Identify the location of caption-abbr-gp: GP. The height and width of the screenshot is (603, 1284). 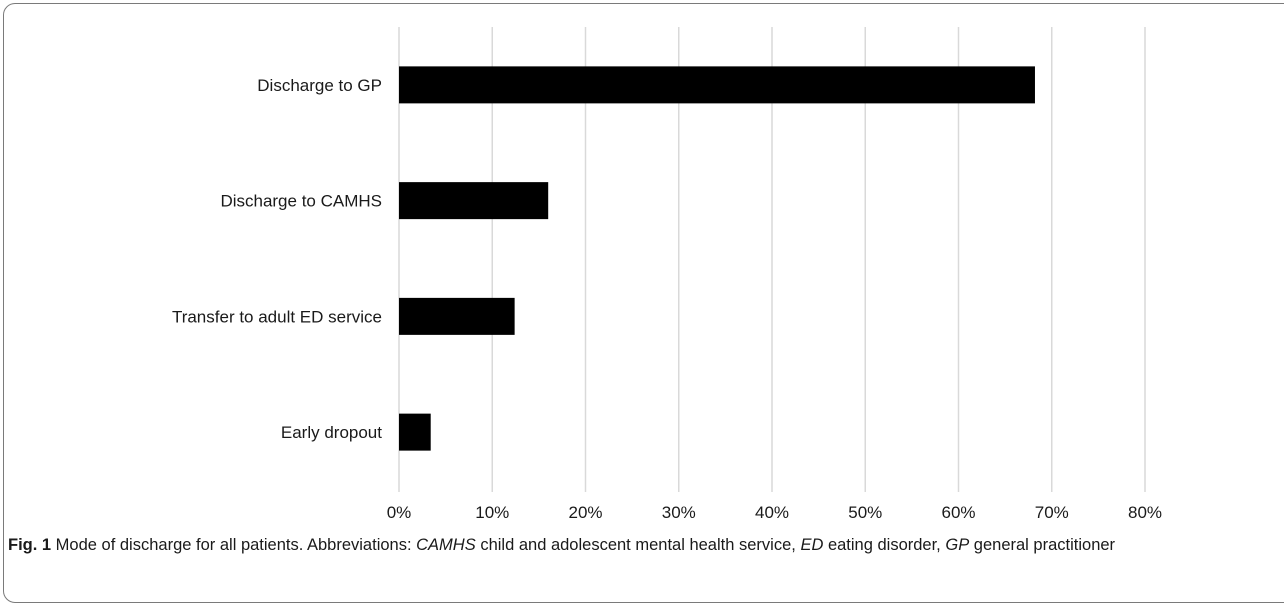
(957, 545).